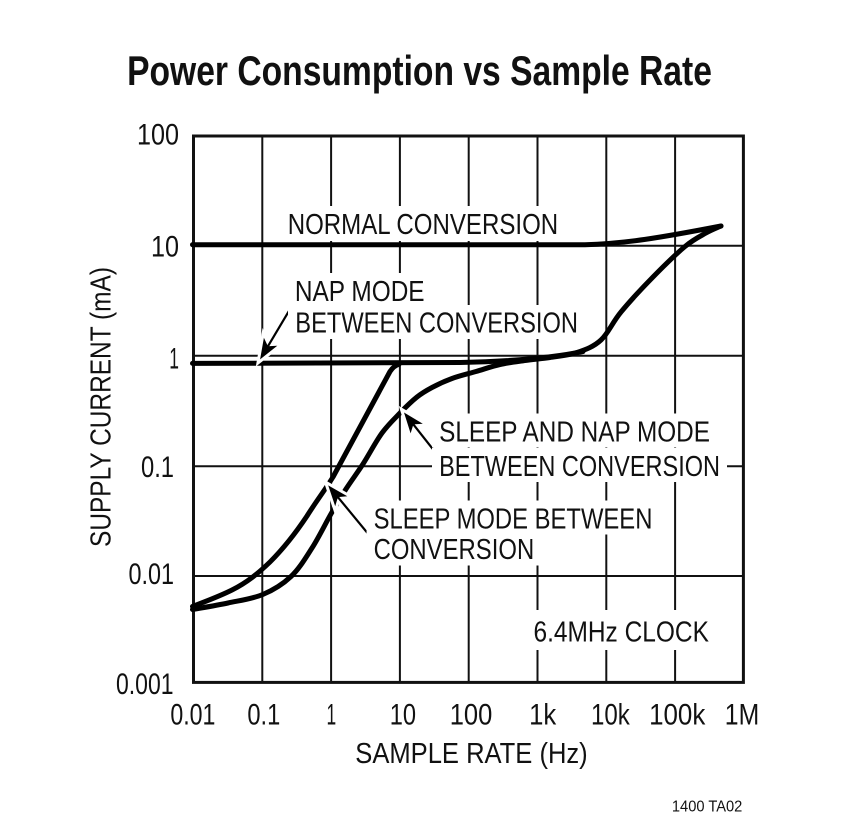 Image resolution: width=852 pixels, height=830 pixels. I want to click on svg-text: CONVERSION, so click(454, 549).